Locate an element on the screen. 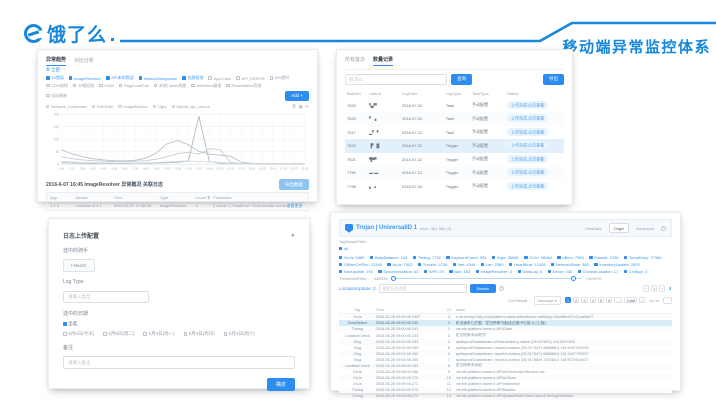 The image size is (716, 400). series-filter: 本地Cache失败 is located at coordinates (169, 86).